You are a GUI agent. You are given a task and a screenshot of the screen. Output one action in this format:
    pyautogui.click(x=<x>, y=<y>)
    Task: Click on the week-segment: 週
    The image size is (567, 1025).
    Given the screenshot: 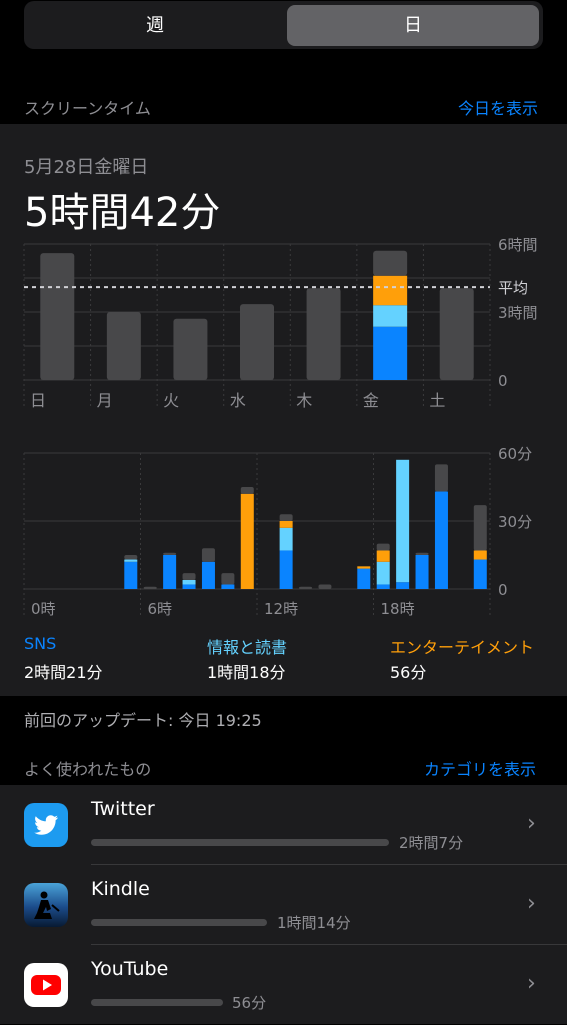 What is the action you would take?
    pyautogui.click(x=155, y=25)
    